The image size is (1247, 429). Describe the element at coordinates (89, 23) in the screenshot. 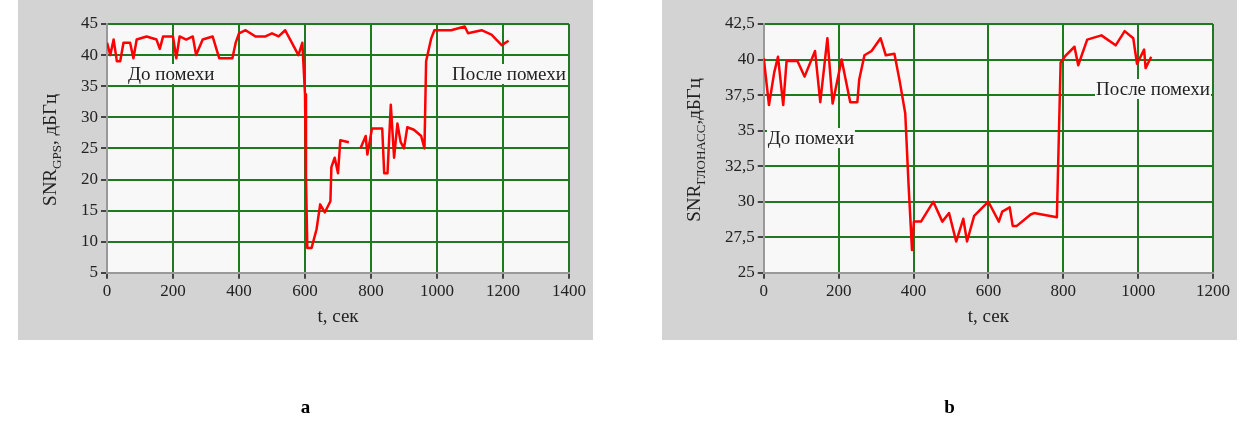

I see `y-tick-label: 45` at that location.